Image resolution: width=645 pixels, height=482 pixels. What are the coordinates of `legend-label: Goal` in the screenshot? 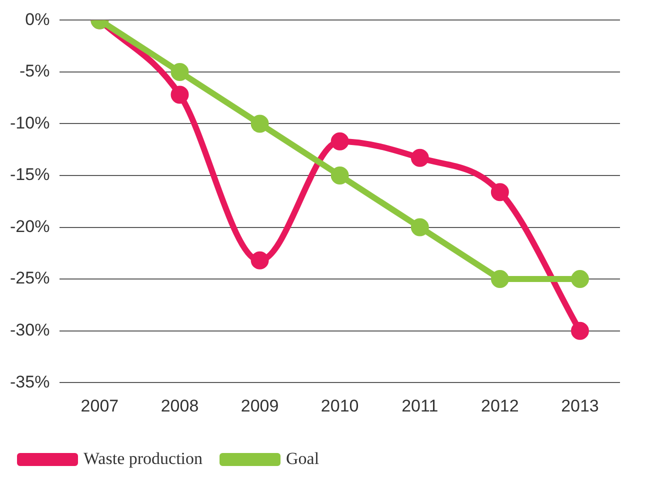 It's located at (303, 458).